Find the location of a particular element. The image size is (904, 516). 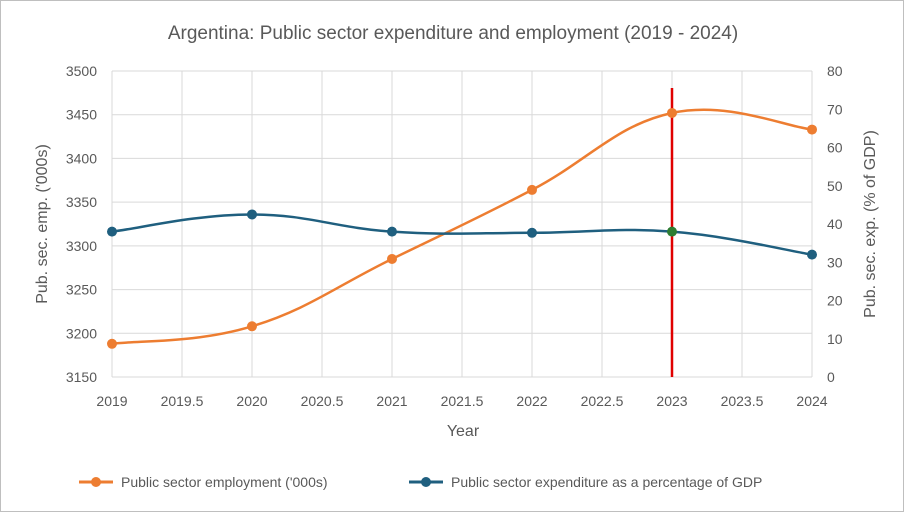

y-right-tick-label: 40 is located at coordinates (835, 224).